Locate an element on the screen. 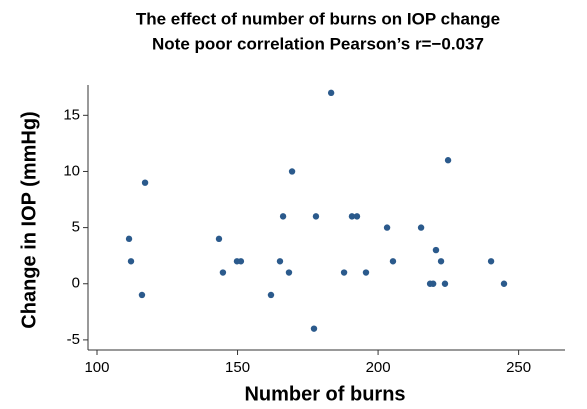  y-tick-label: -5 is located at coordinates (73, 339).